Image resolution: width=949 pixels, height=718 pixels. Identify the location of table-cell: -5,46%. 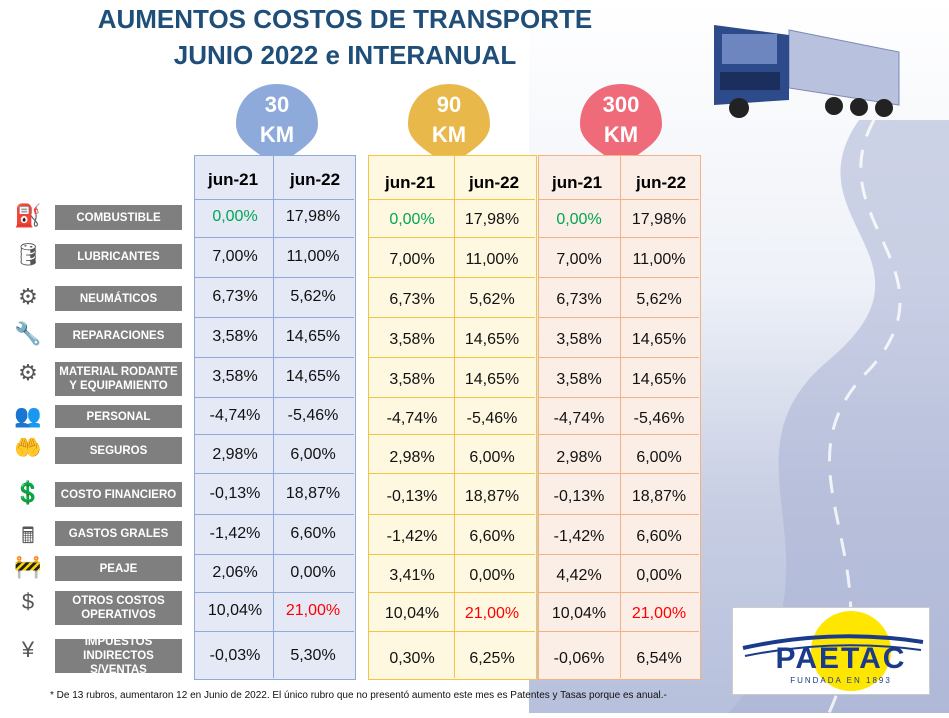
(313, 415).